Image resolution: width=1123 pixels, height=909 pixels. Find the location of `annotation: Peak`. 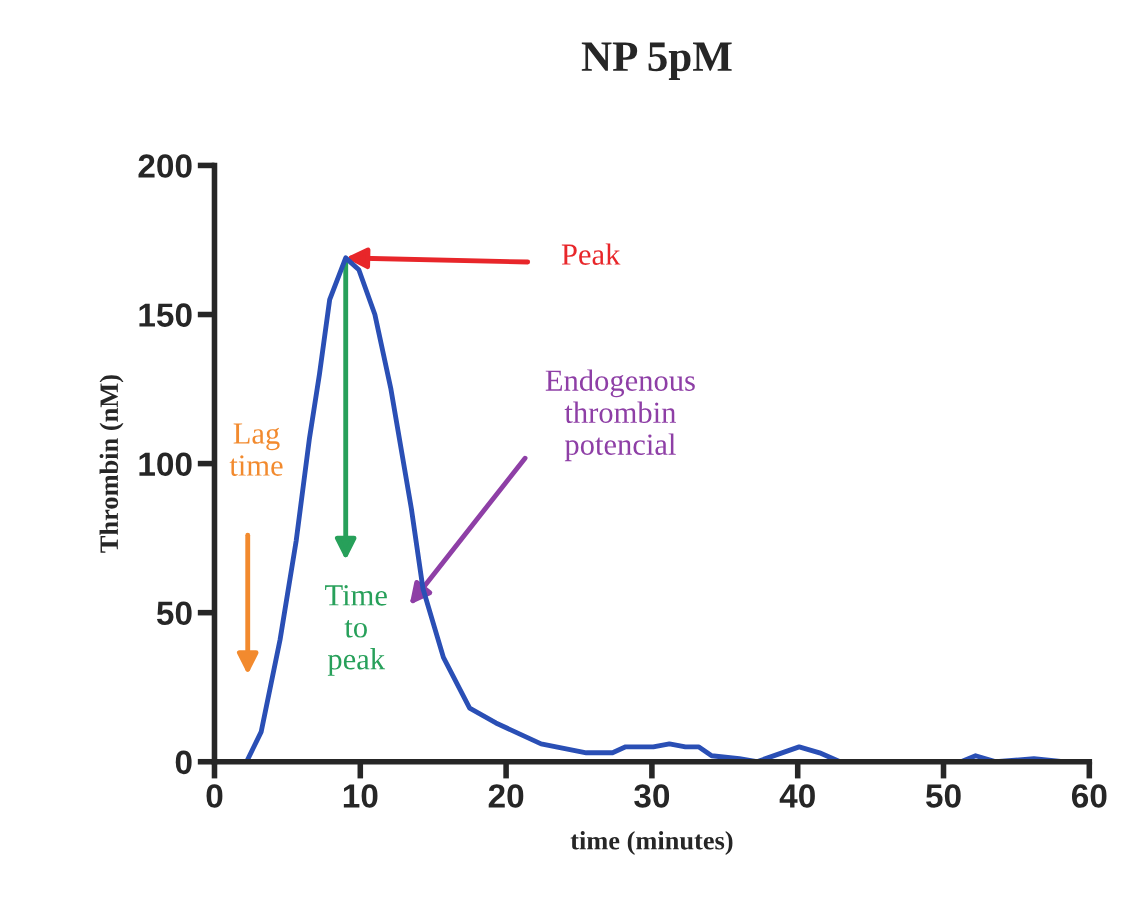

annotation: Peak is located at coordinates (591, 254).